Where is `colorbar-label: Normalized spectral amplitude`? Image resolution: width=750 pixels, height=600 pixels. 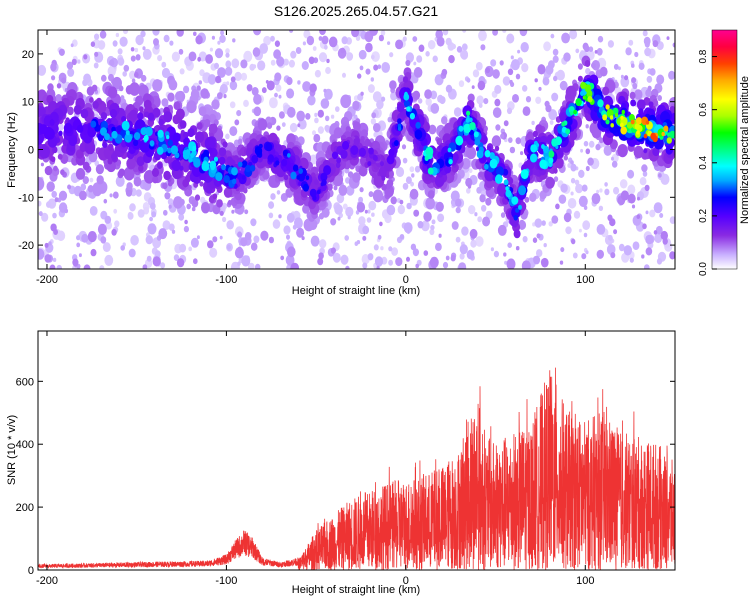
colorbar-label: Normalized spectral amplitude is located at coordinates (744, 150).